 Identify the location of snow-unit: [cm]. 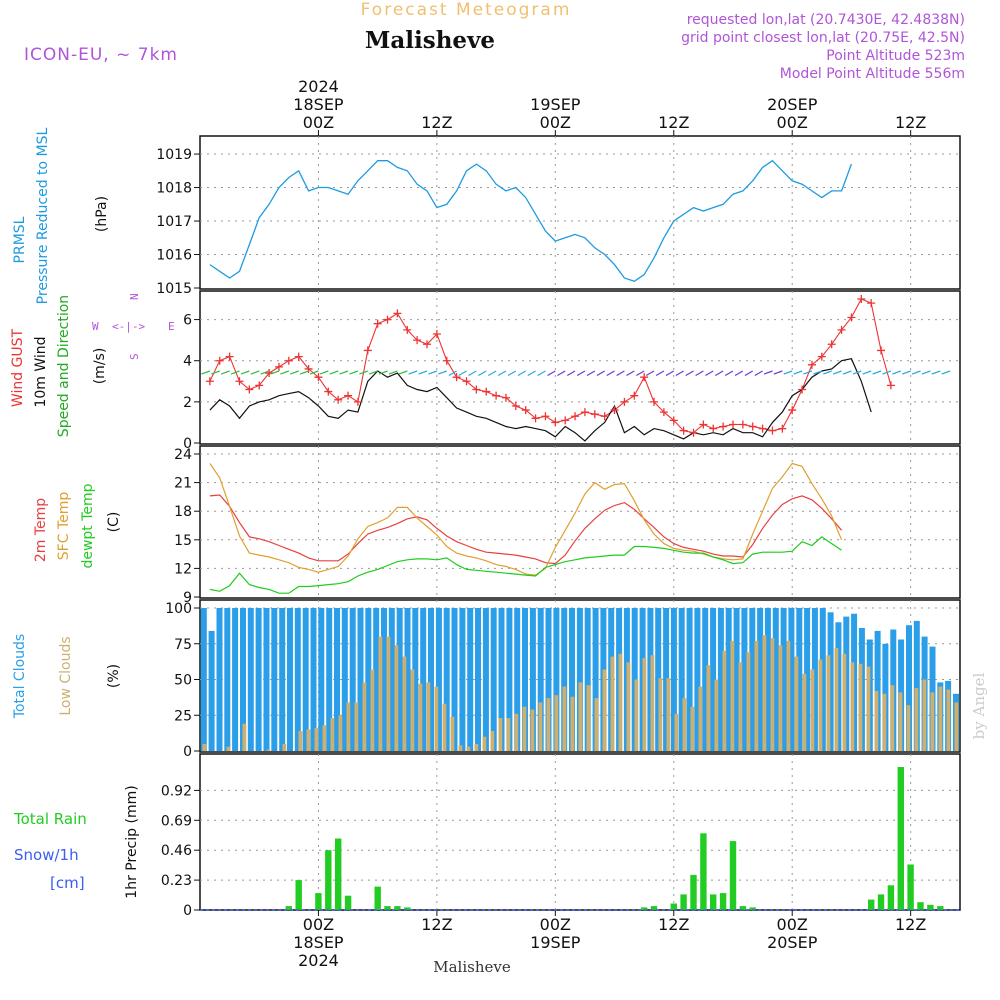
(67, 883).